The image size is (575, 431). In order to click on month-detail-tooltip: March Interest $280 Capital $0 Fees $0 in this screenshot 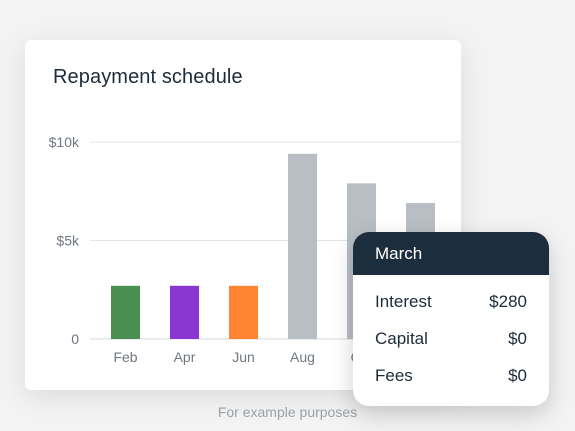, I will do `click(451, 319)`.